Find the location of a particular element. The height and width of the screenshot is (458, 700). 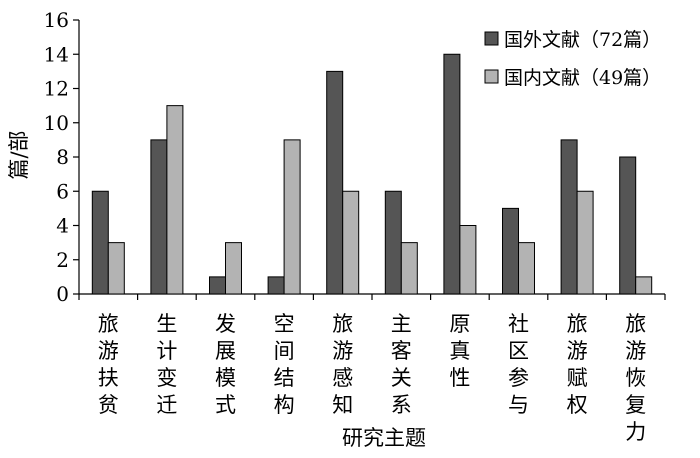

category-label: 社区参与 is located at coordinates (518, 364).